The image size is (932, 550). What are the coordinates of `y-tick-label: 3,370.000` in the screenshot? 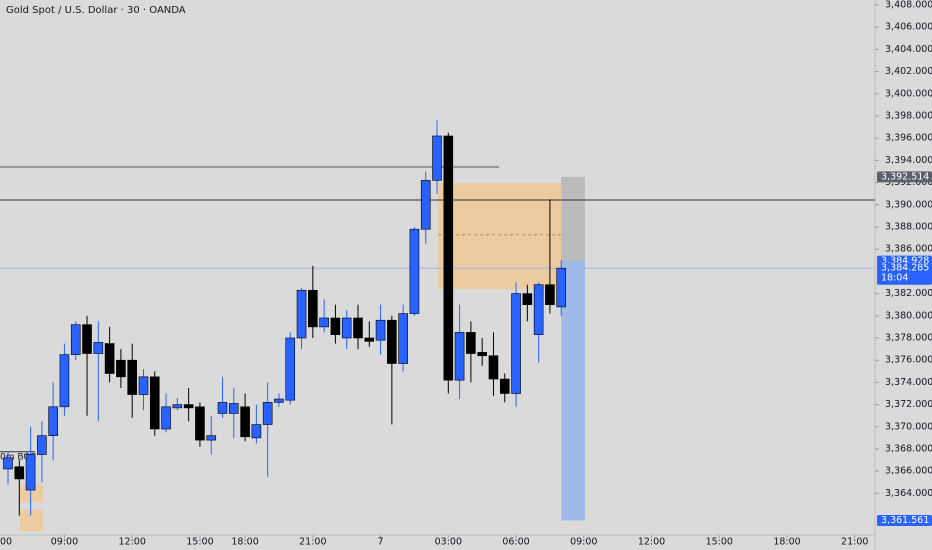 It's located at (908, 426).